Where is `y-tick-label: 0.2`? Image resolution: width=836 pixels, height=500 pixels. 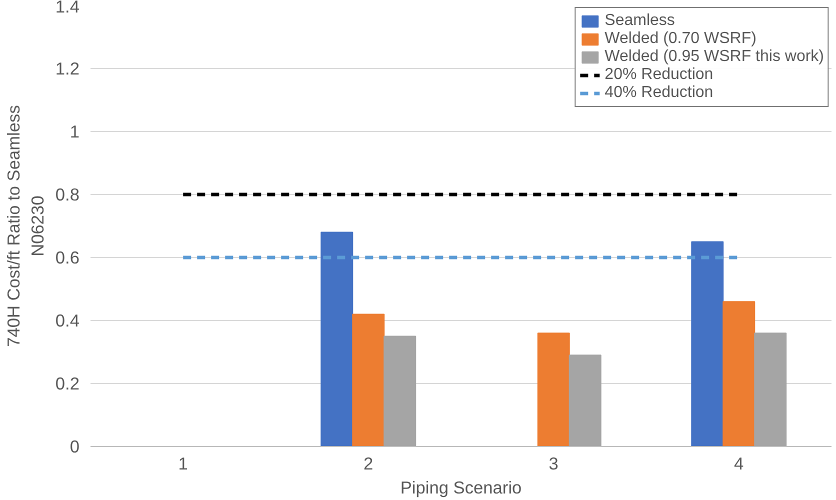
y-tick-label: 0.2 is located at coordinates (67, 384).